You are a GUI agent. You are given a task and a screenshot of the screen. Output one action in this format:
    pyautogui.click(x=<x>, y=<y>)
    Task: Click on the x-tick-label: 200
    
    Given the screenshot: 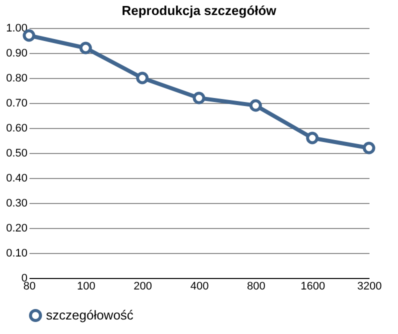 What is the action you would take?
    pyautogui.click(x=143, y=286)
    